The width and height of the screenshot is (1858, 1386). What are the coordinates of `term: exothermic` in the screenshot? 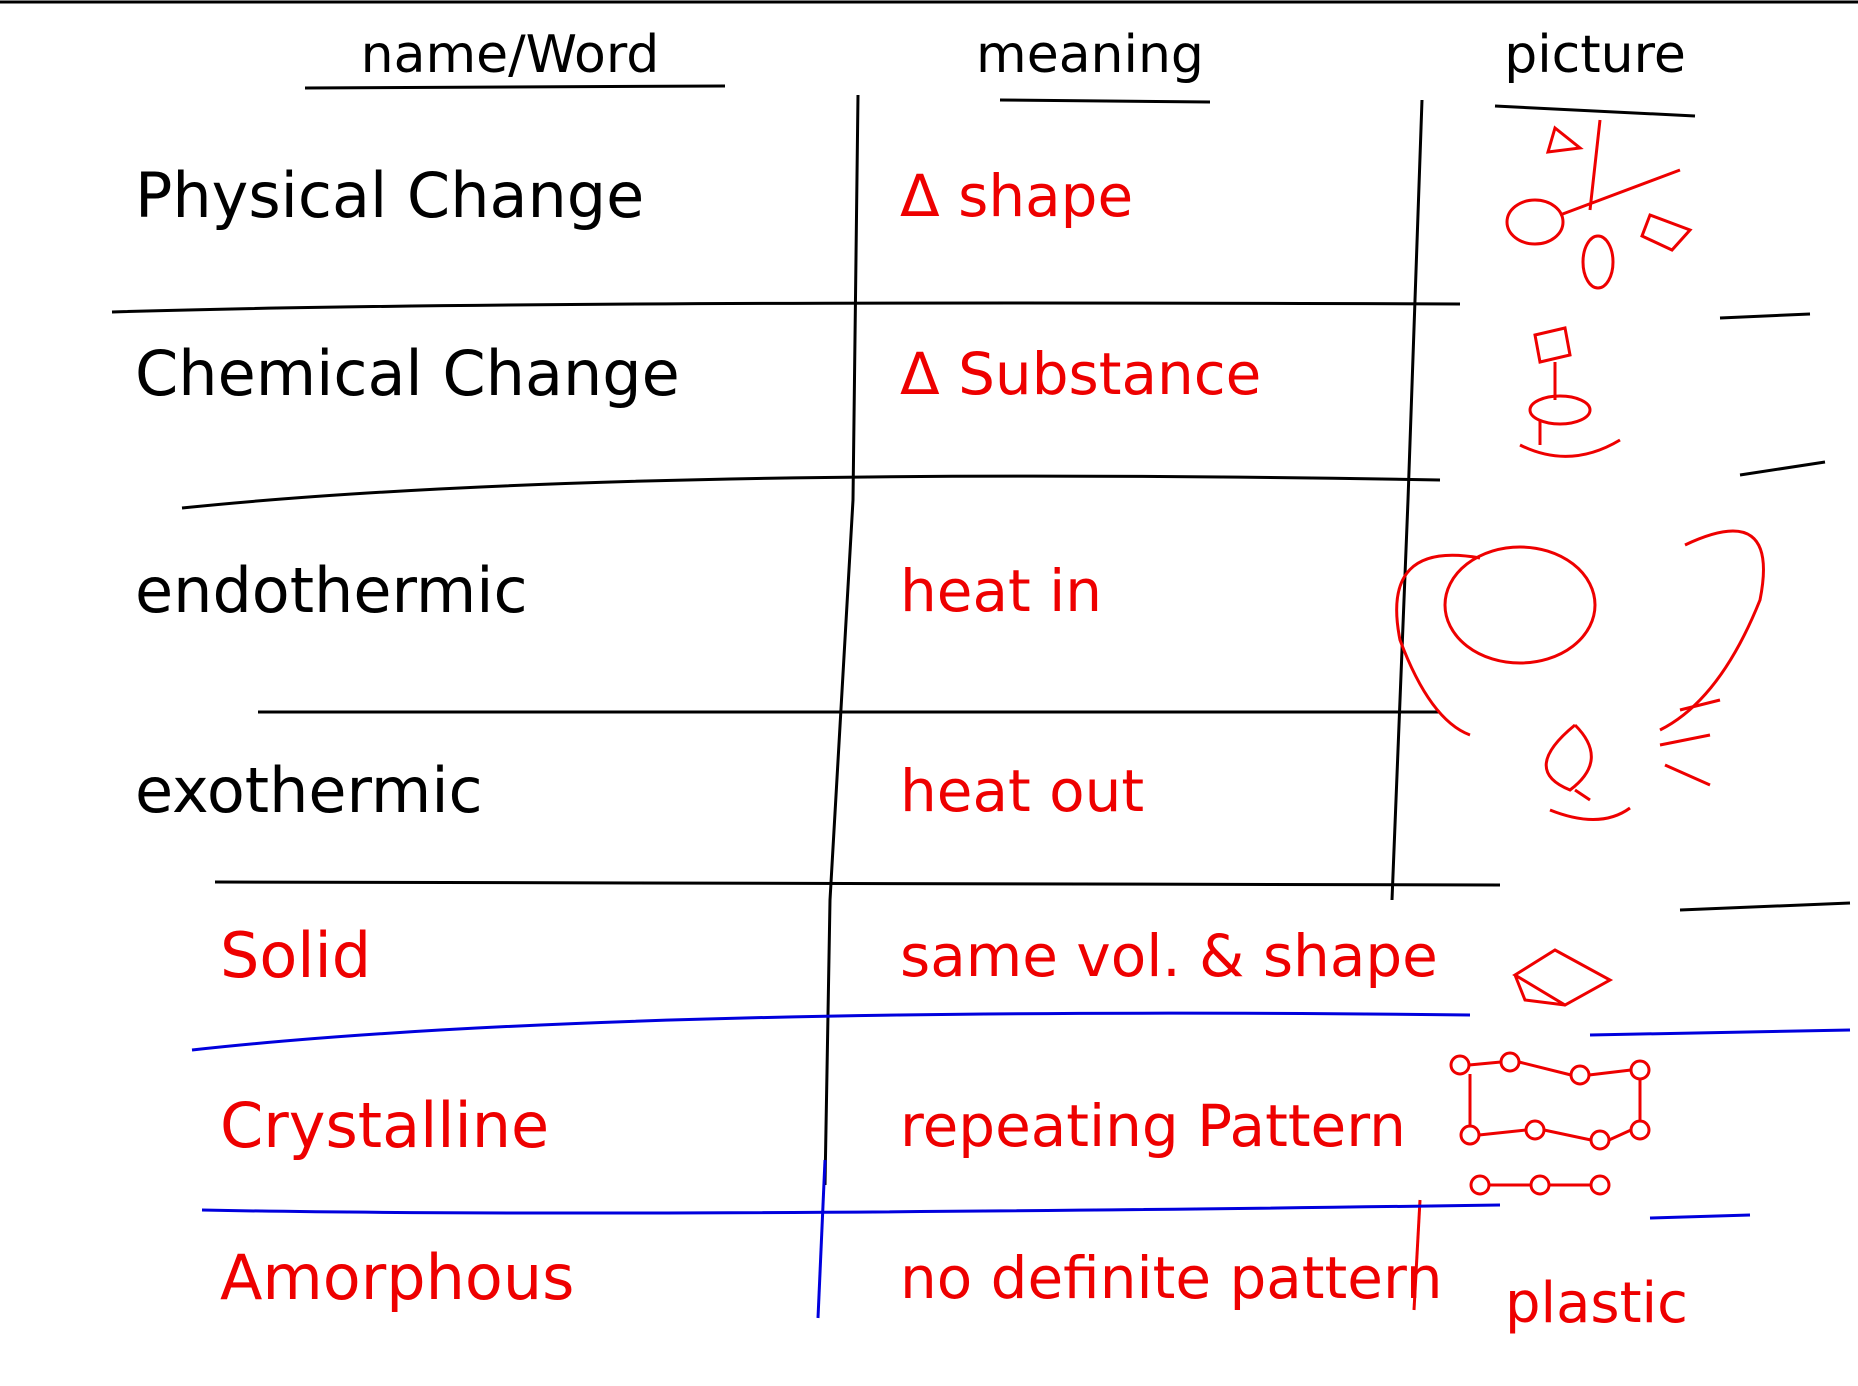 It's located at (309, 790).